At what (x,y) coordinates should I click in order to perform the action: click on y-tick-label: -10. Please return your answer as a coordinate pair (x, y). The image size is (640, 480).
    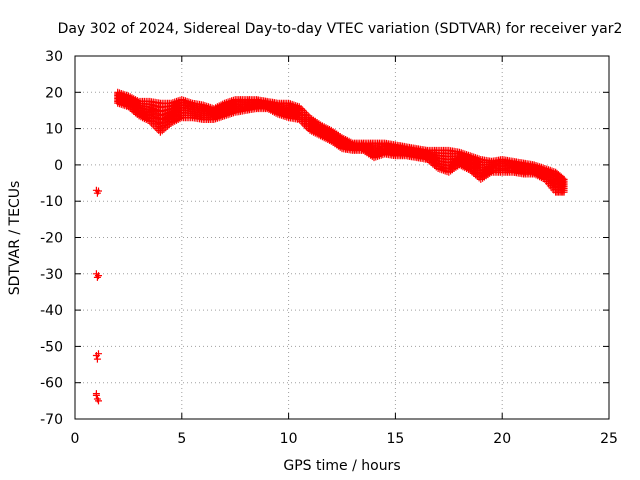
    Looking at the image, I should click on (51, 202).